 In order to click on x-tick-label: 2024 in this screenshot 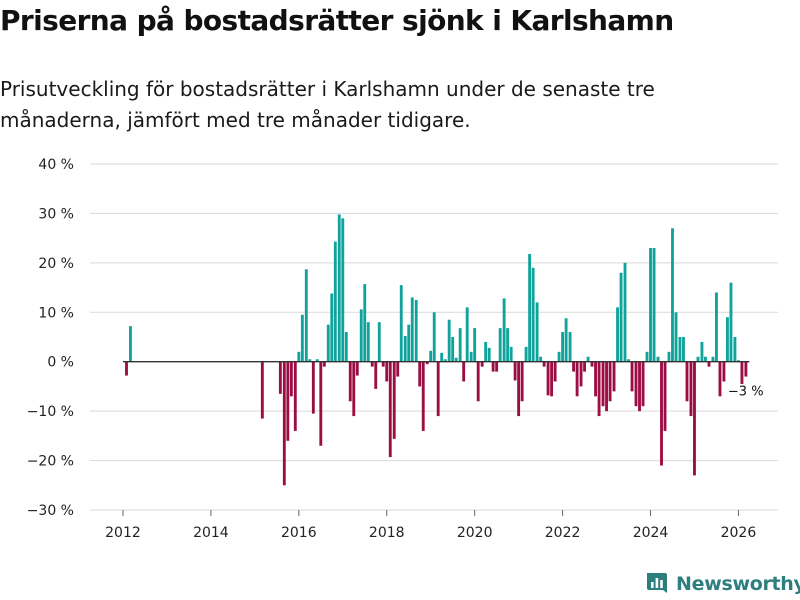, I will do `click(651, 533)`.